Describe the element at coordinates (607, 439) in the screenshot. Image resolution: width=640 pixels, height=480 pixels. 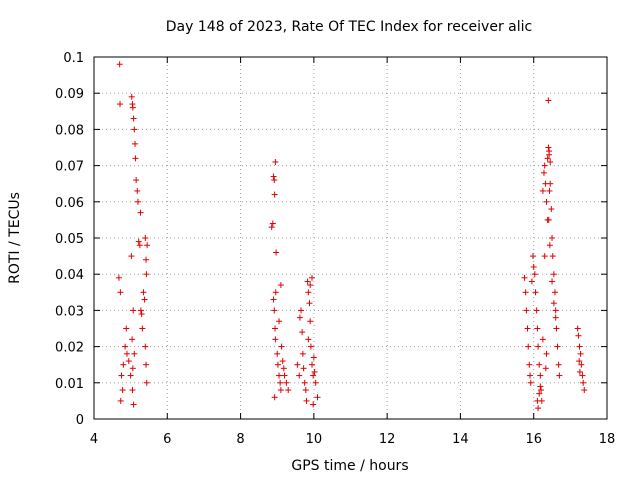
I see `x-tick-label: 18` at that location.